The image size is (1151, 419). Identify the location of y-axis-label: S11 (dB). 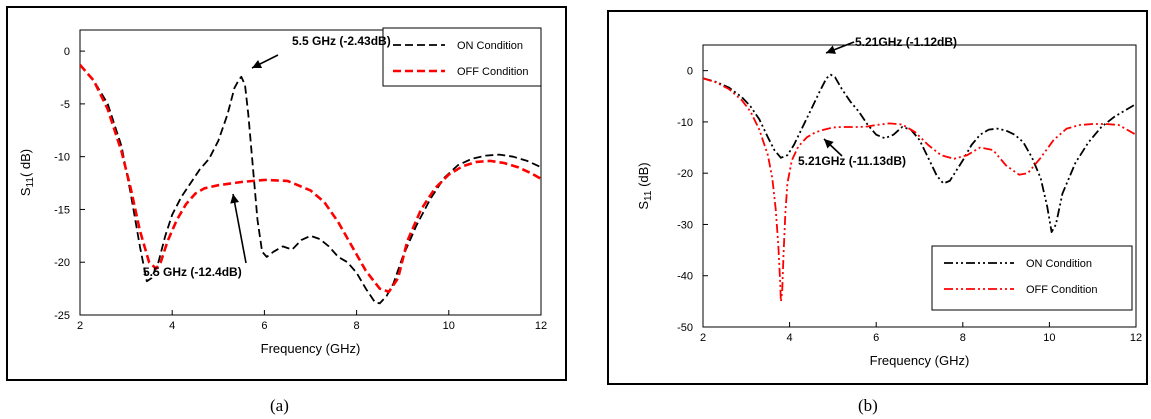
(645, 185).